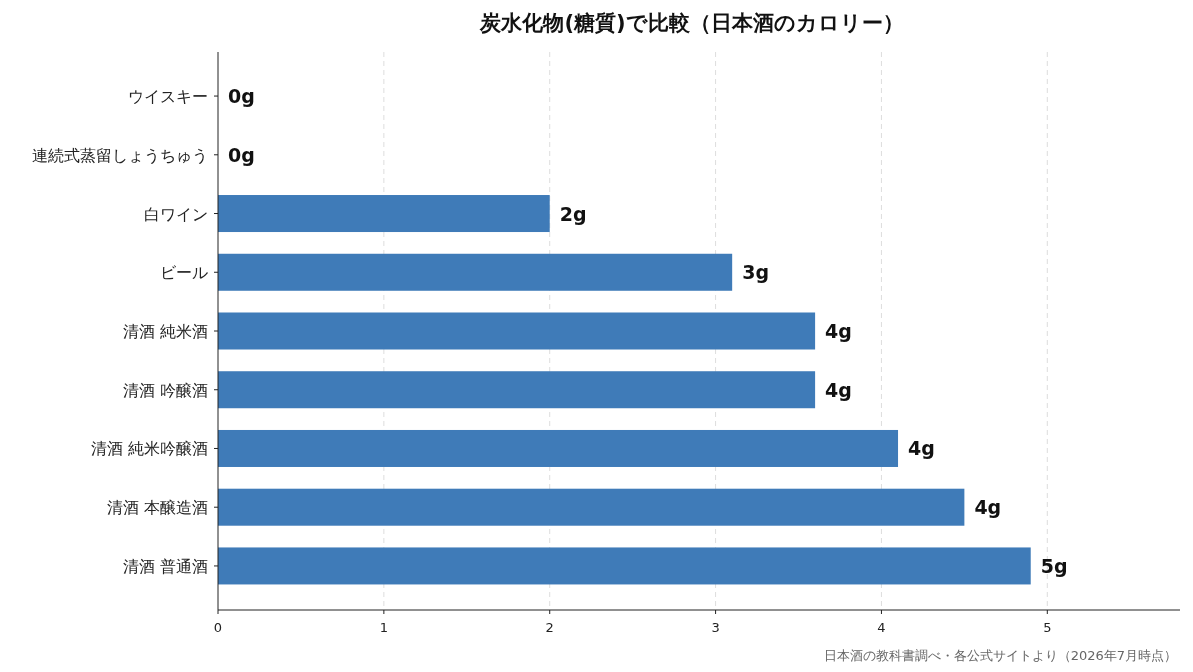  I want to click on y-tick-label: 連続式蒸留しょうちゅう, so click(120, 155).